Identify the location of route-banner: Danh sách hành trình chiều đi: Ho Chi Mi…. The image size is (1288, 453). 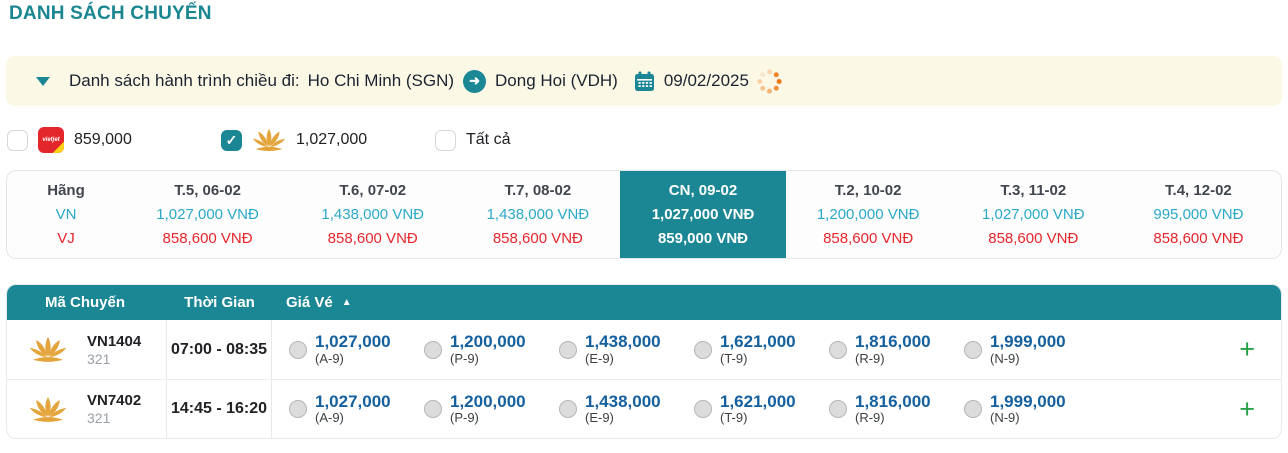
(644, 81).